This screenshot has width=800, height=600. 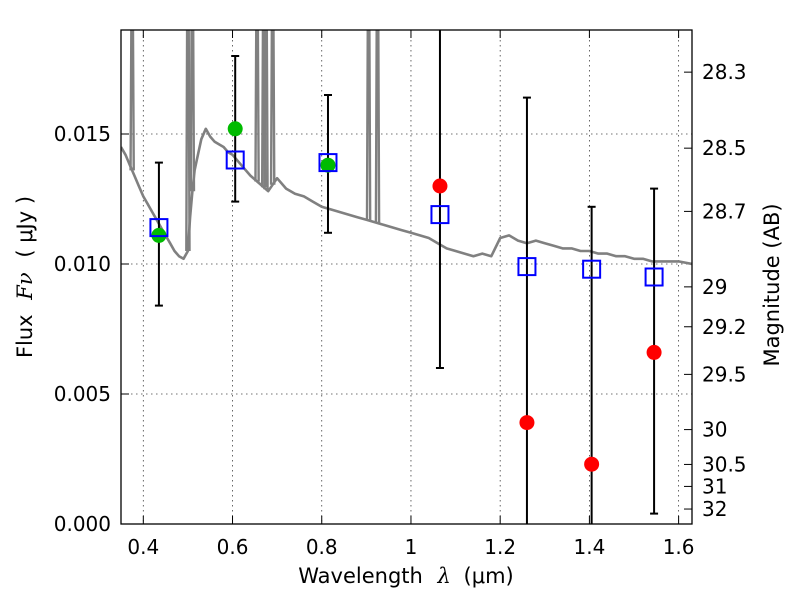 I want to click on y-tick-label: 0.010, so click(x=82, y=264).